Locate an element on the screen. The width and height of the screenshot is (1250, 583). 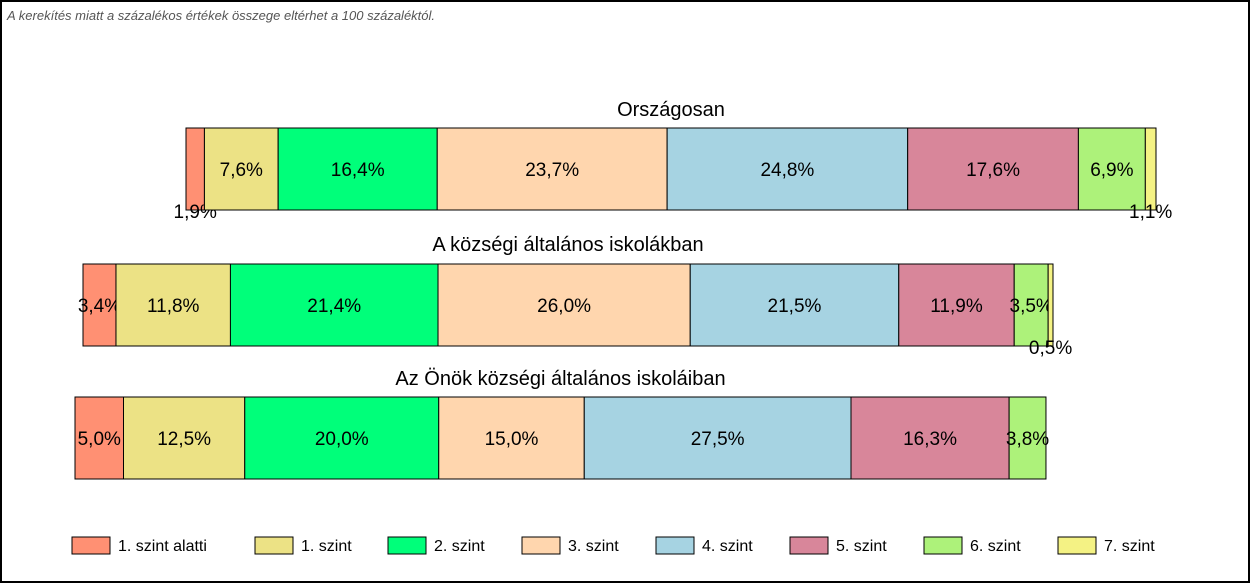
bar-1-label-6: 17,6% is located at coordinates (993, 170).